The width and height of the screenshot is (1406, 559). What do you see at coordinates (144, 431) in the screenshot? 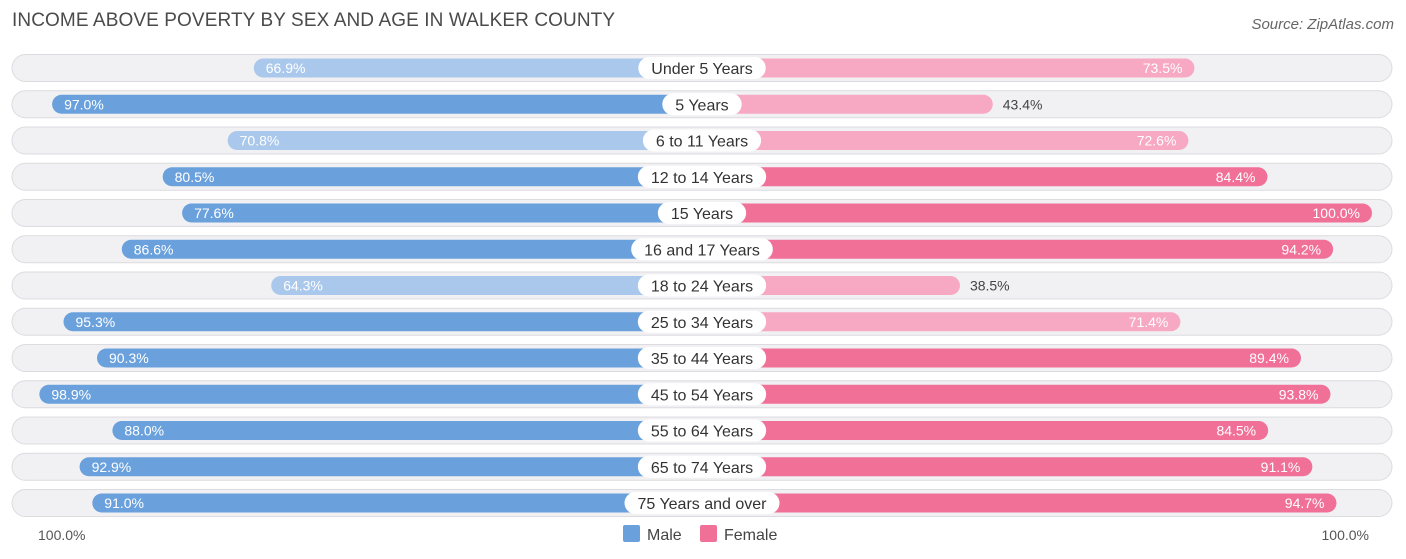
I see `male-value-label: 88.0%` at bounding box center [144, 431].